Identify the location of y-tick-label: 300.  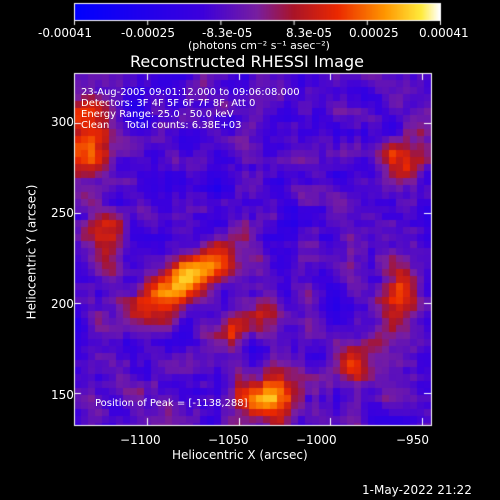
(62, 122).